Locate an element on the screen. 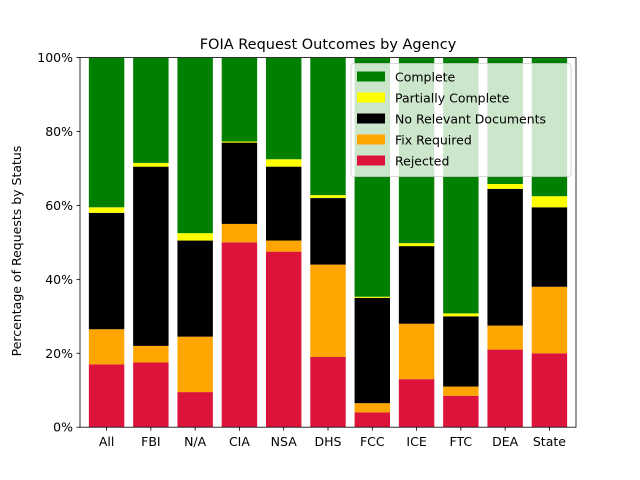  x-tick-label: DHS is located at coordinates (328, 441).